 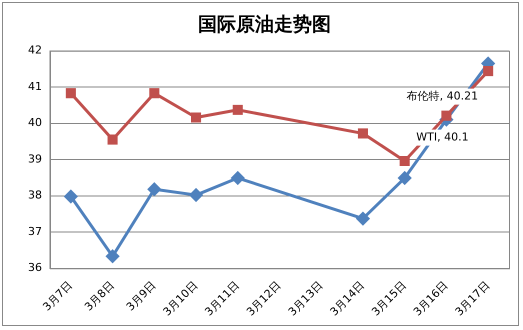 What do you see at coordinates (141, 296) in the screenshot?
I see `x-tick-label: 3月9日` at bounding box center [141, 296].